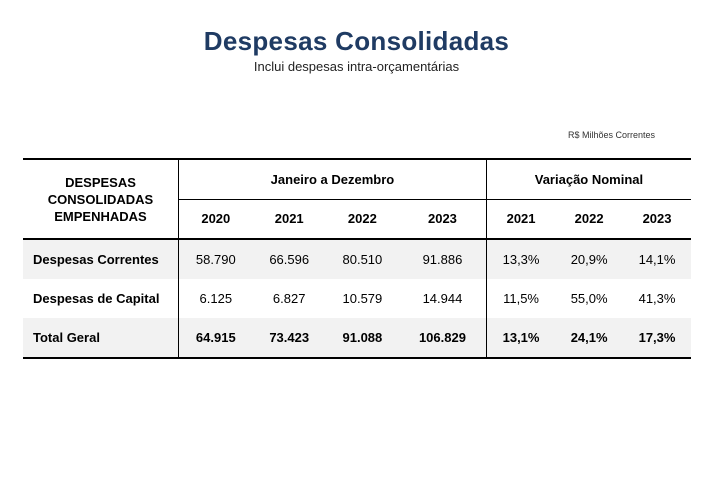 The width and height of the screenshot is (713, 492). I want to click on table-cell: 80.510, so click(362, 259).